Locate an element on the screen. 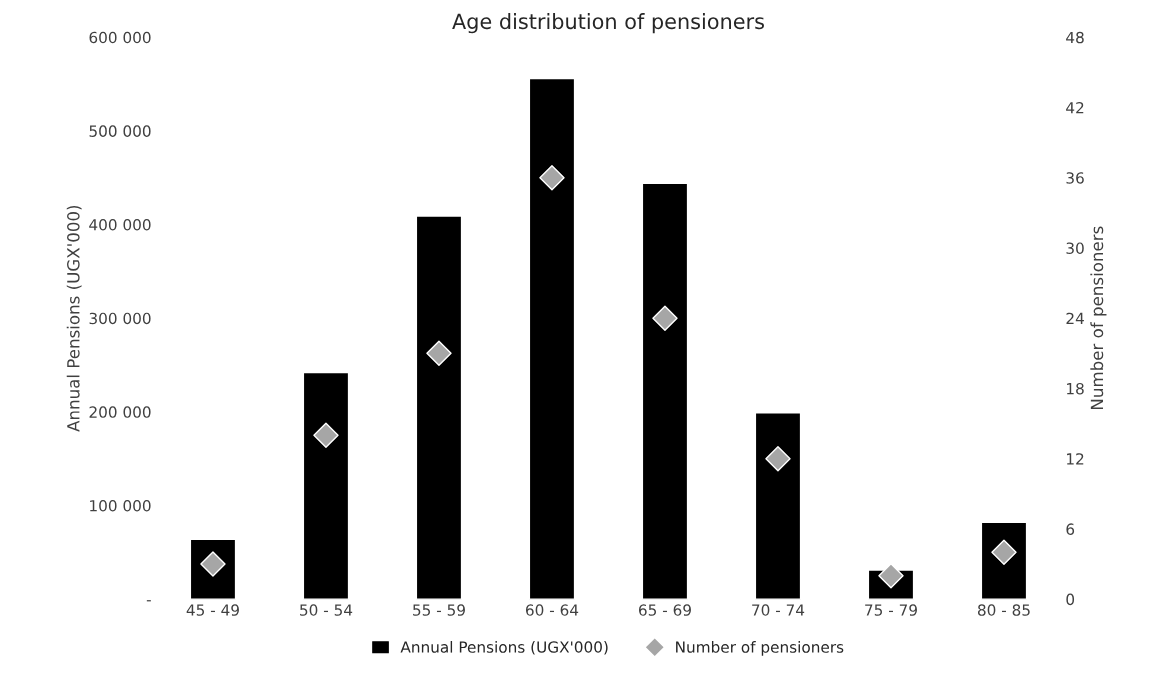  y2-tick-label: 42 is located at coordinates (1075, 107).